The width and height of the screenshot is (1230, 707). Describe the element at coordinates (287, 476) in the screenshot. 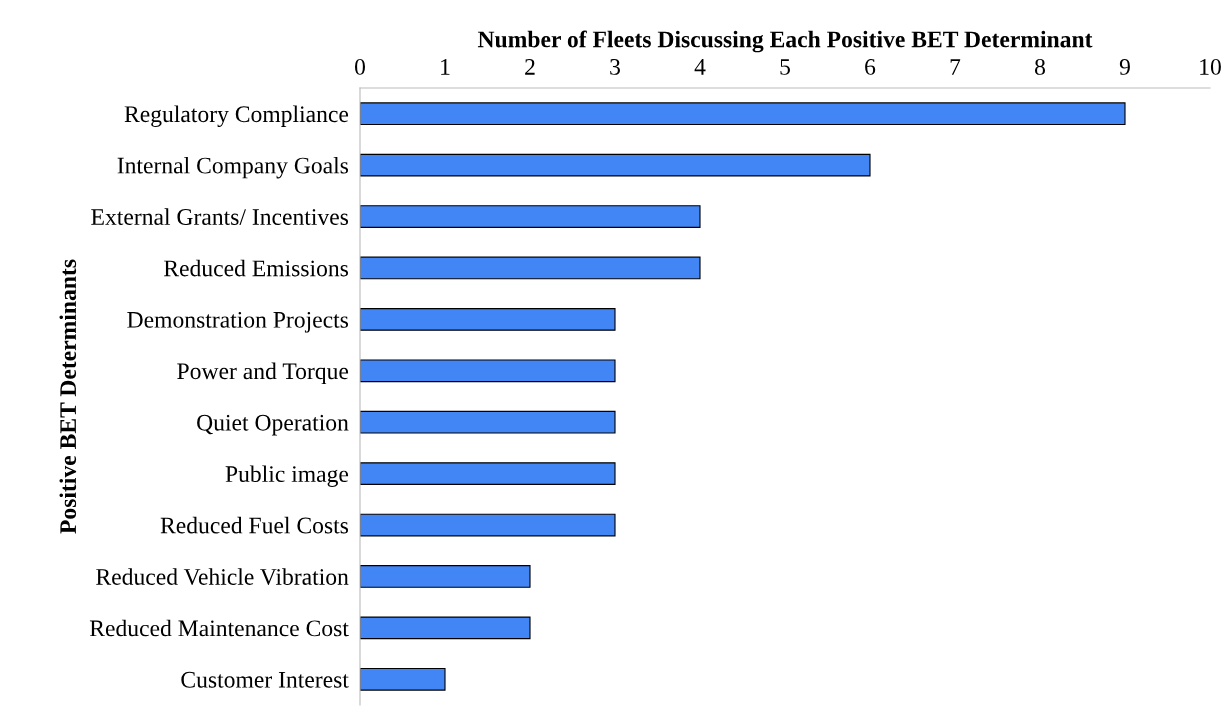

I see `y-tick-label: Public image` at that location.